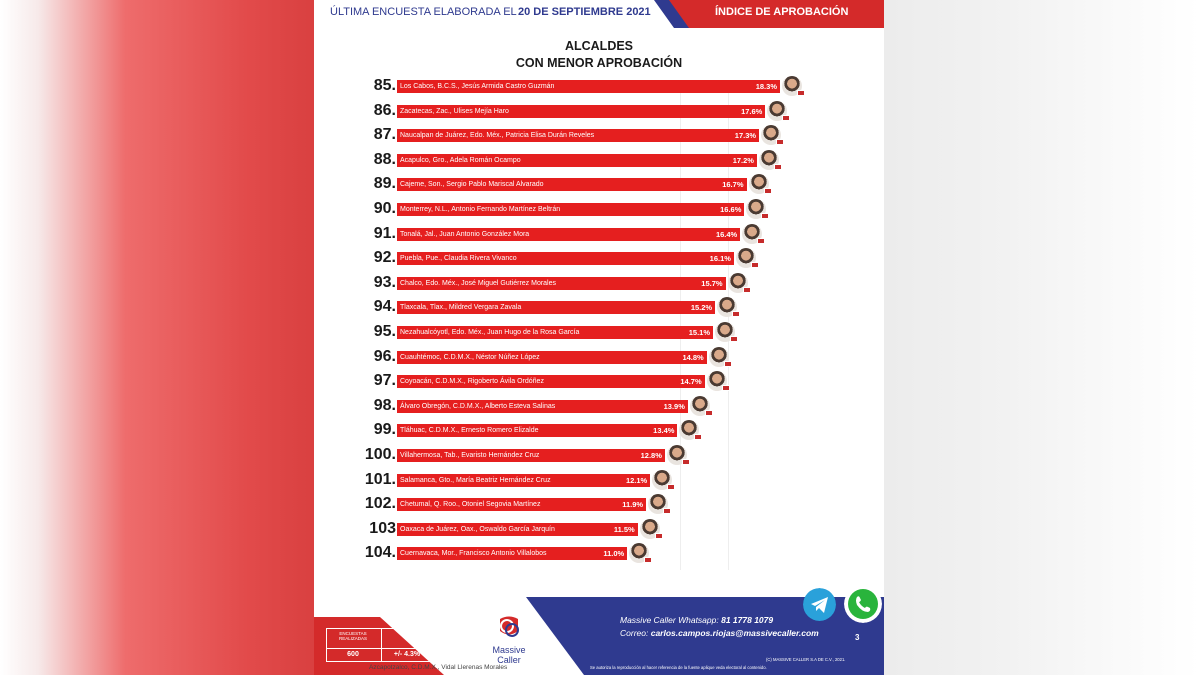 This screenshot has width=1200, height=675. What do you see at coordinates (384, 208) in the screenshot?
I see `rank-number: 90.` at bounding box center [384, 208].